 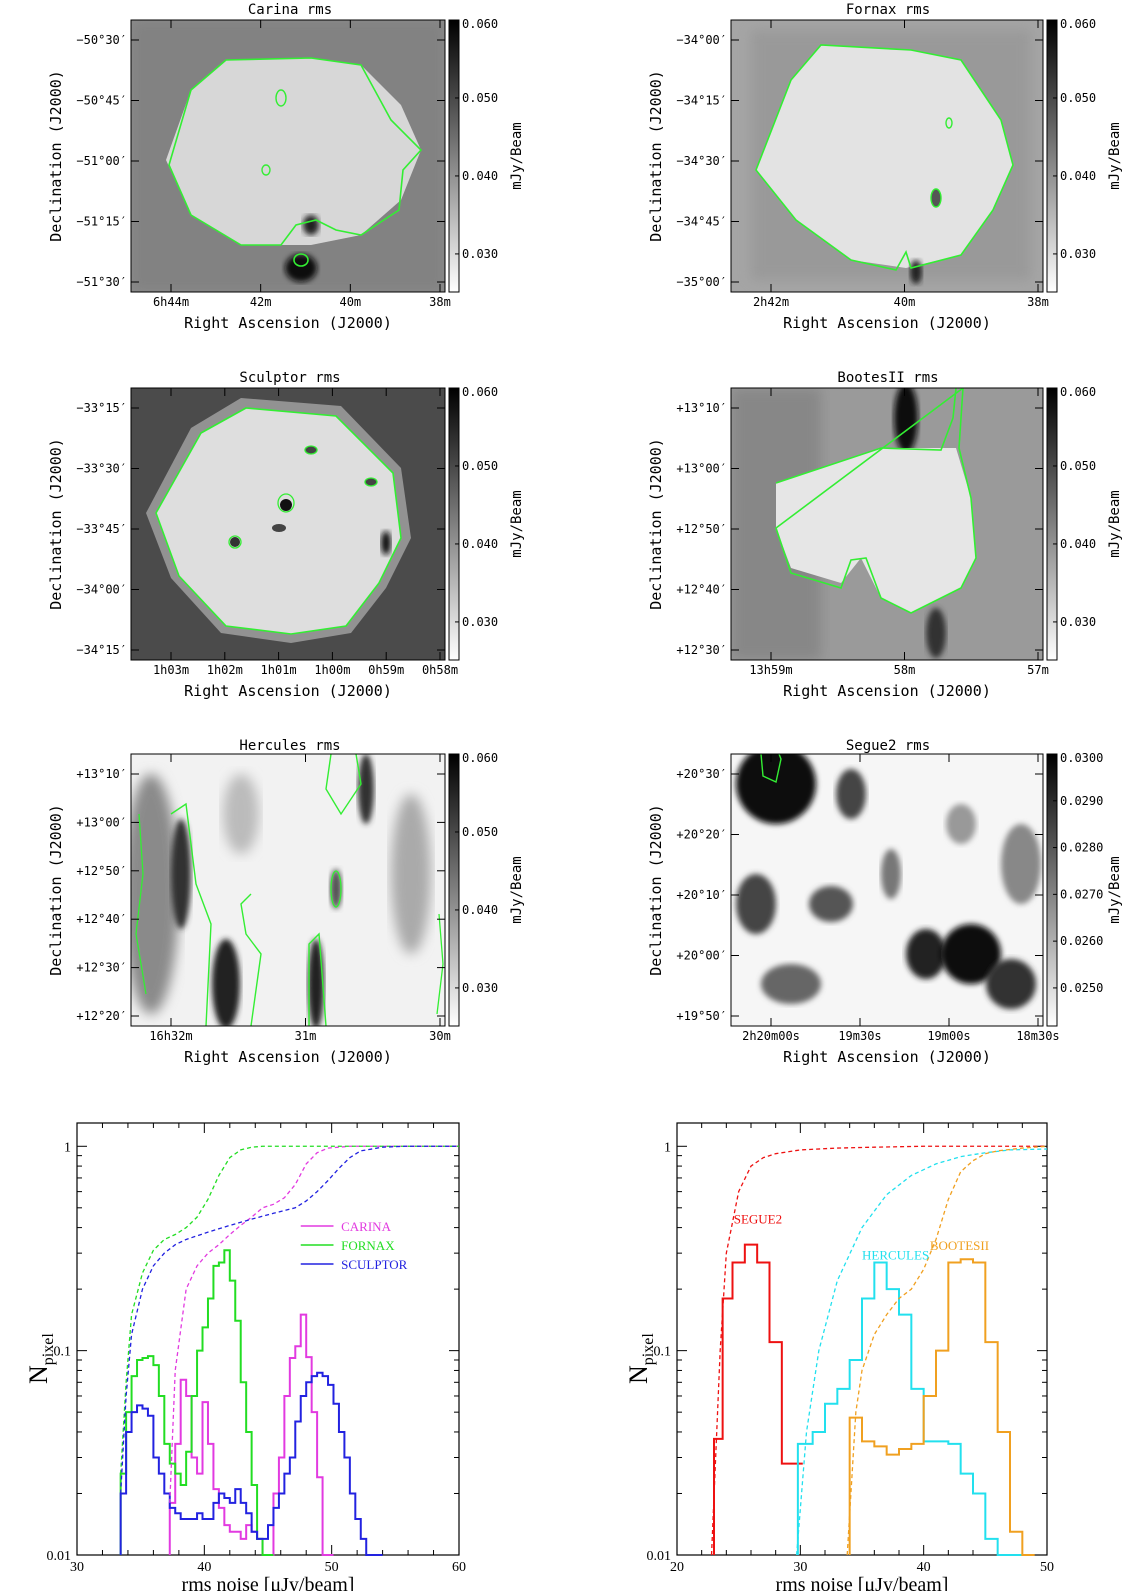 I want to click on x-tick-label: 18m30s, so click(x=1037, y=1036).